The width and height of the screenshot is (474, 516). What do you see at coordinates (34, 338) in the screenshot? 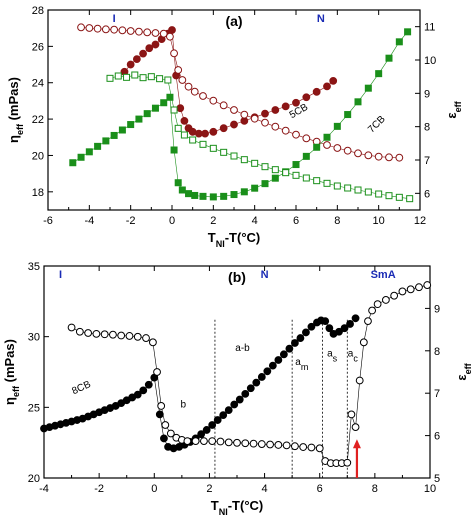
I see `y-left-tick-label: 30` at bounding box center [34, 338].